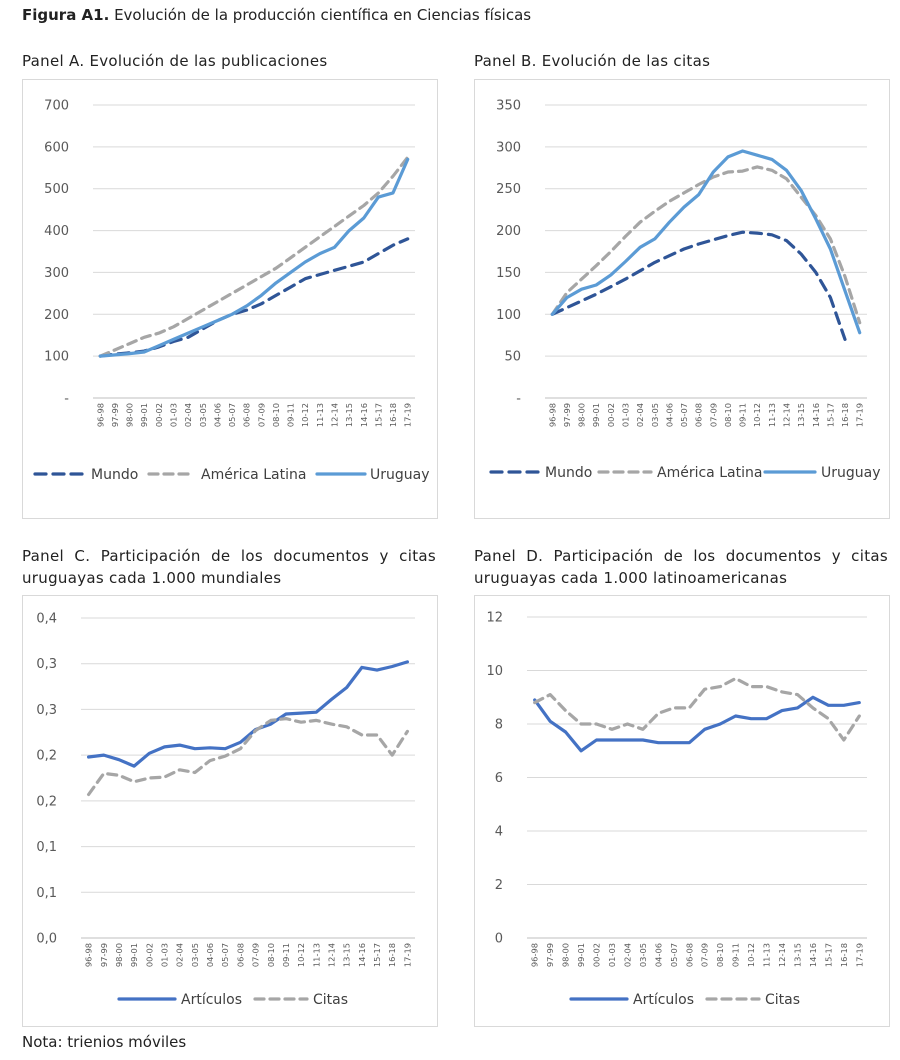 The width and height of the screenshot is (900, 1060). Describe the element at coordinates (104, 1042) in the screenshot. I see `figure-note: Nota: trienios móviles` at that location.